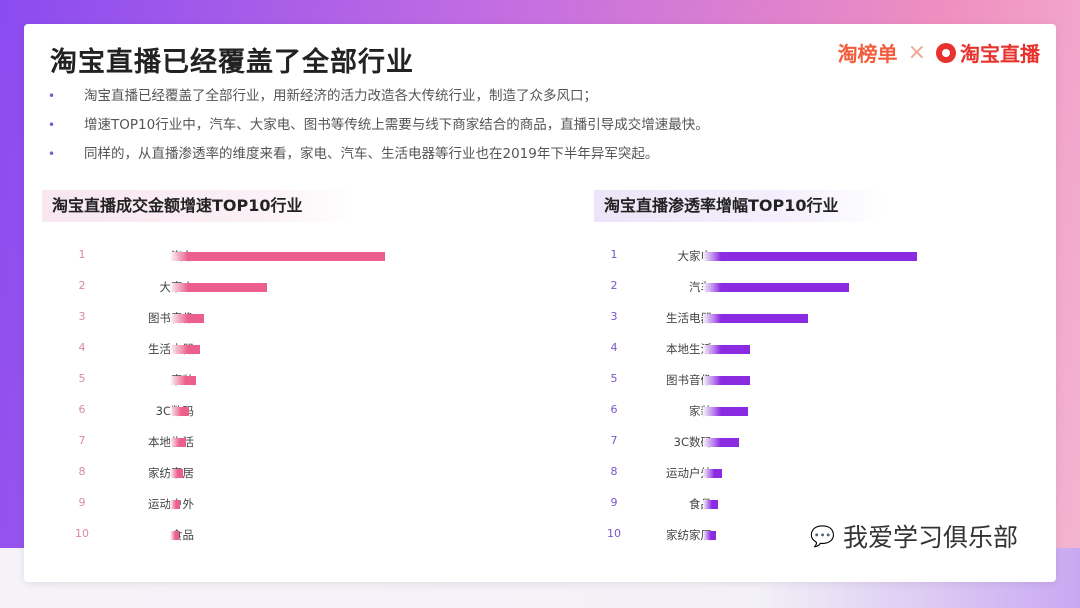 The image size is (1080, 608). I want to click on category-label: 家纺家居, so click(689, 535).